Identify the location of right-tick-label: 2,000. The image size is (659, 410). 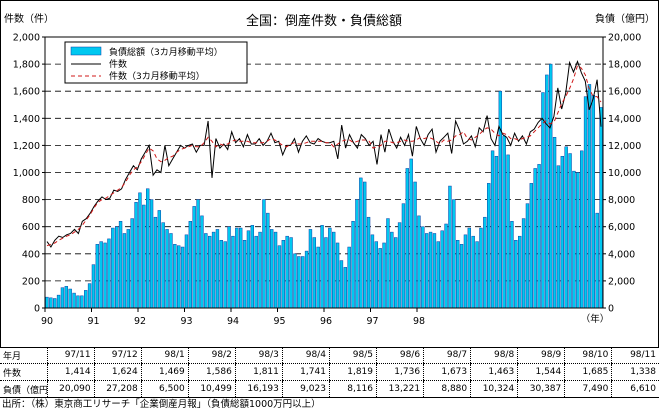
(621, 281).